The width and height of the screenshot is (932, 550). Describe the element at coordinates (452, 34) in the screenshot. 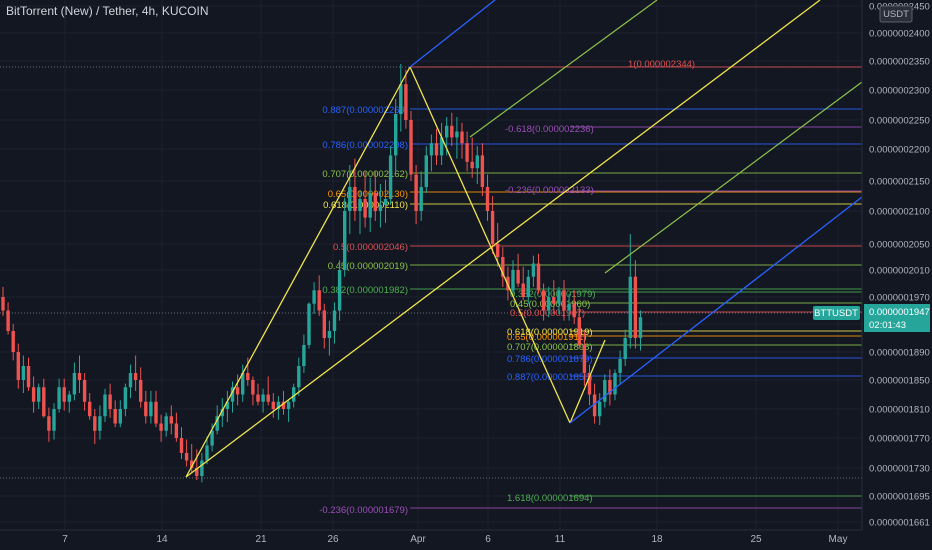

I see `pitchfork-upper` at that location.